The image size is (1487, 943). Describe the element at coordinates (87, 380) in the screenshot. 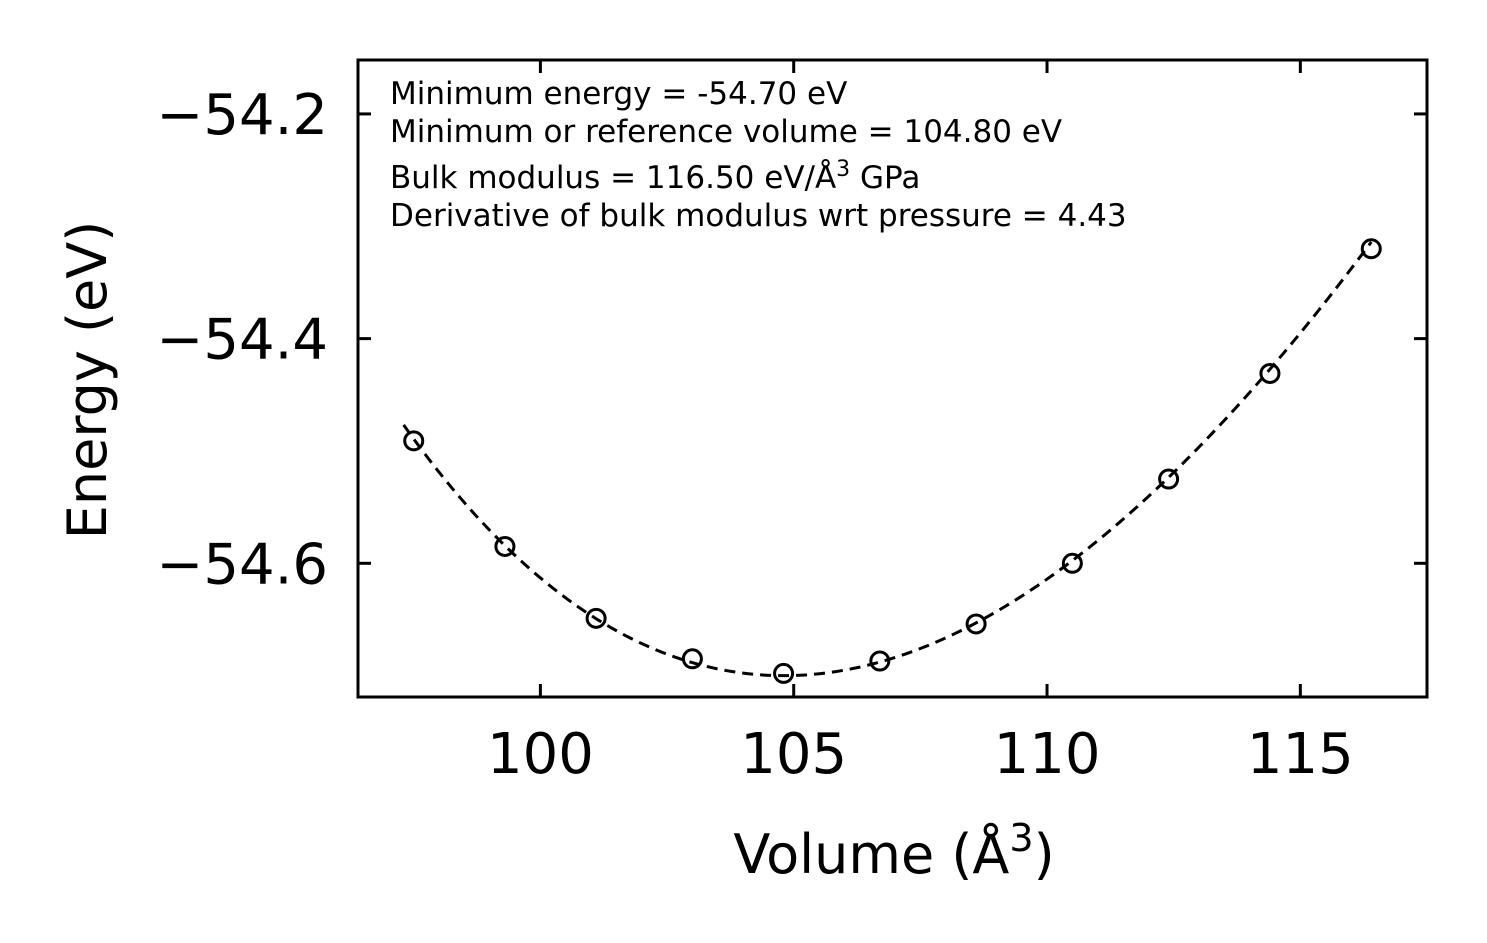

I see `y-axis-label: Energy (eV)` at that location.